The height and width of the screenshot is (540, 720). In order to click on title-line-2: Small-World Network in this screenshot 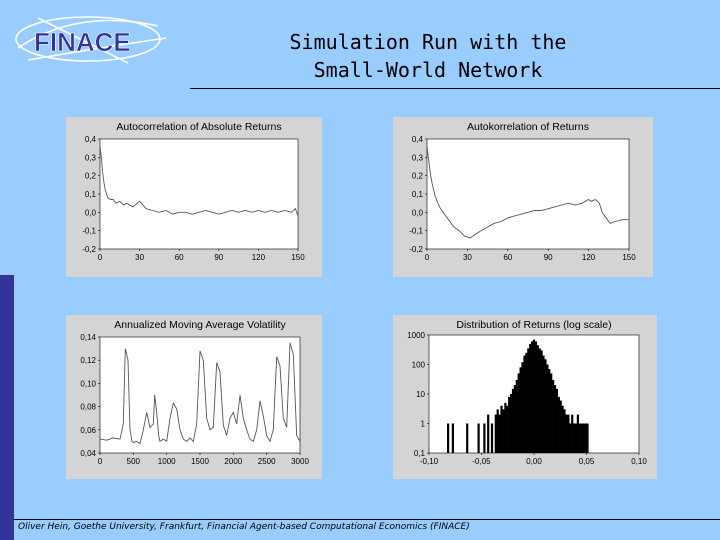, I will do `click(428, 70)`.